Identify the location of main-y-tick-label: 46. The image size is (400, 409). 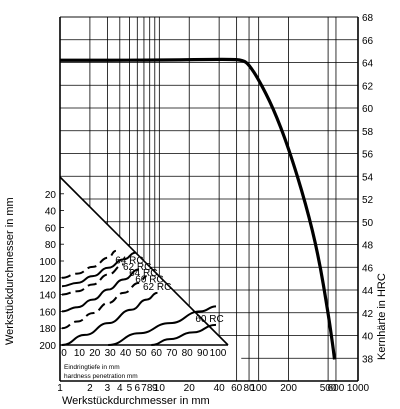
(368, 268).